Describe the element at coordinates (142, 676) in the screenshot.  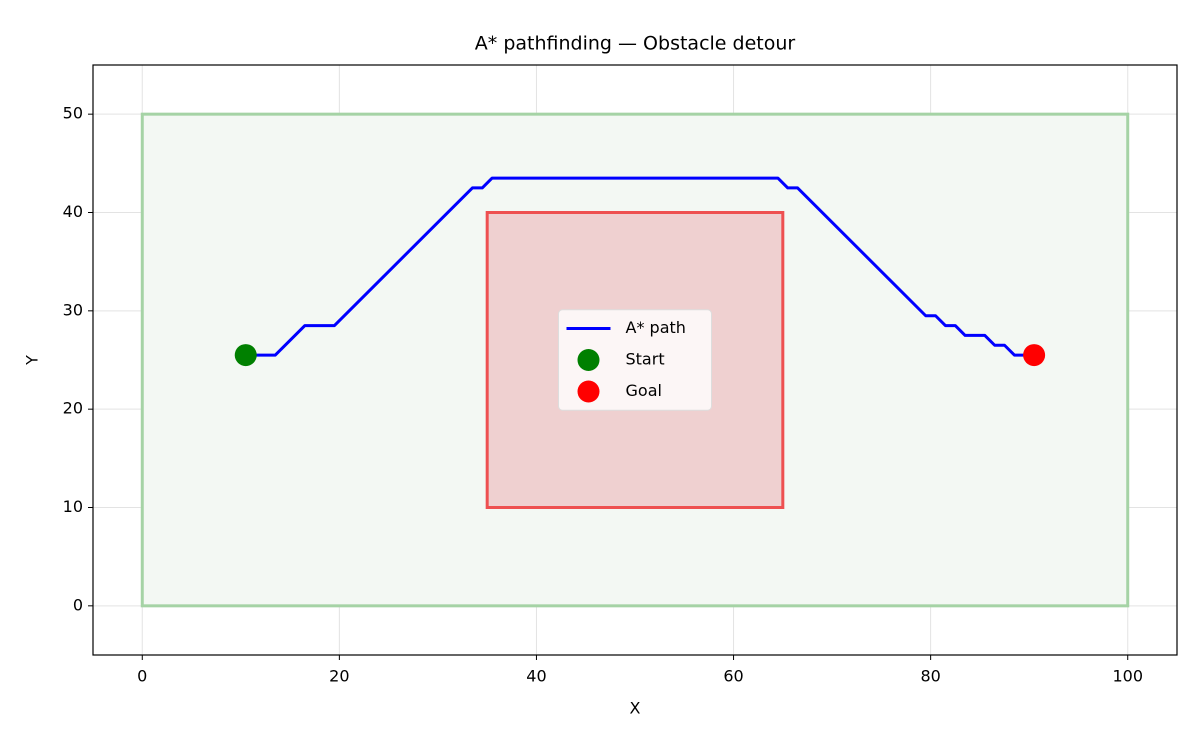
I see `x-tick-label: 0` at that location.